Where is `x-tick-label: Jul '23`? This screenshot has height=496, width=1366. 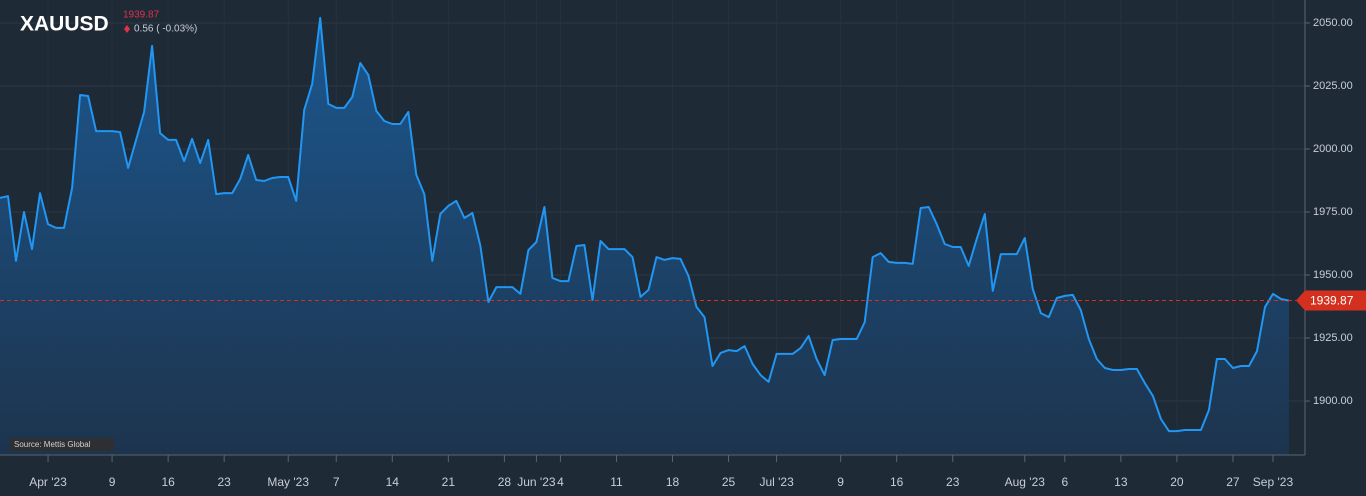 x-tick-label: Jul '23 is located at coordinates (776, 482).